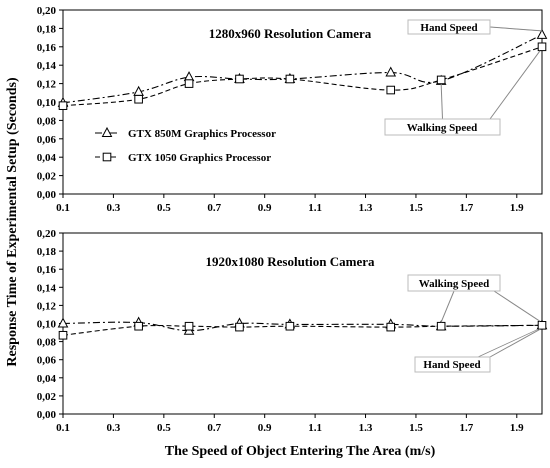  I want to click on panel-title: 1280x960 Resolution Camera, so click(290, 33).